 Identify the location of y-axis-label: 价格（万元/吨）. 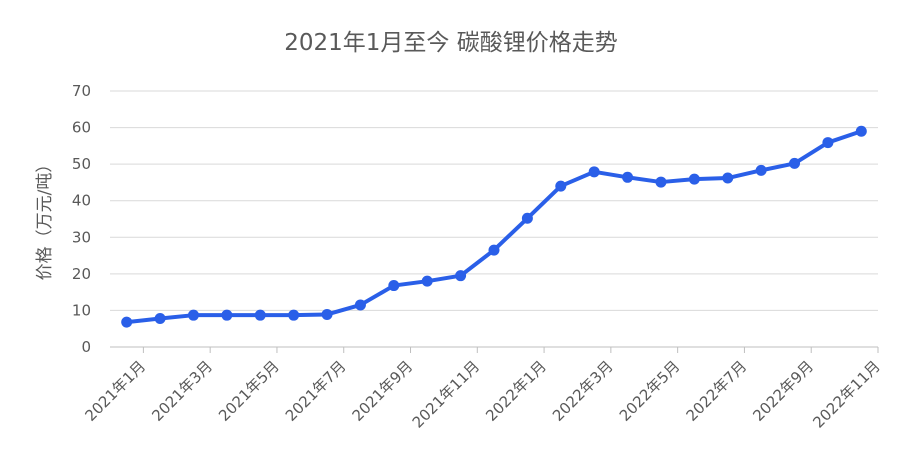
(45, 218).